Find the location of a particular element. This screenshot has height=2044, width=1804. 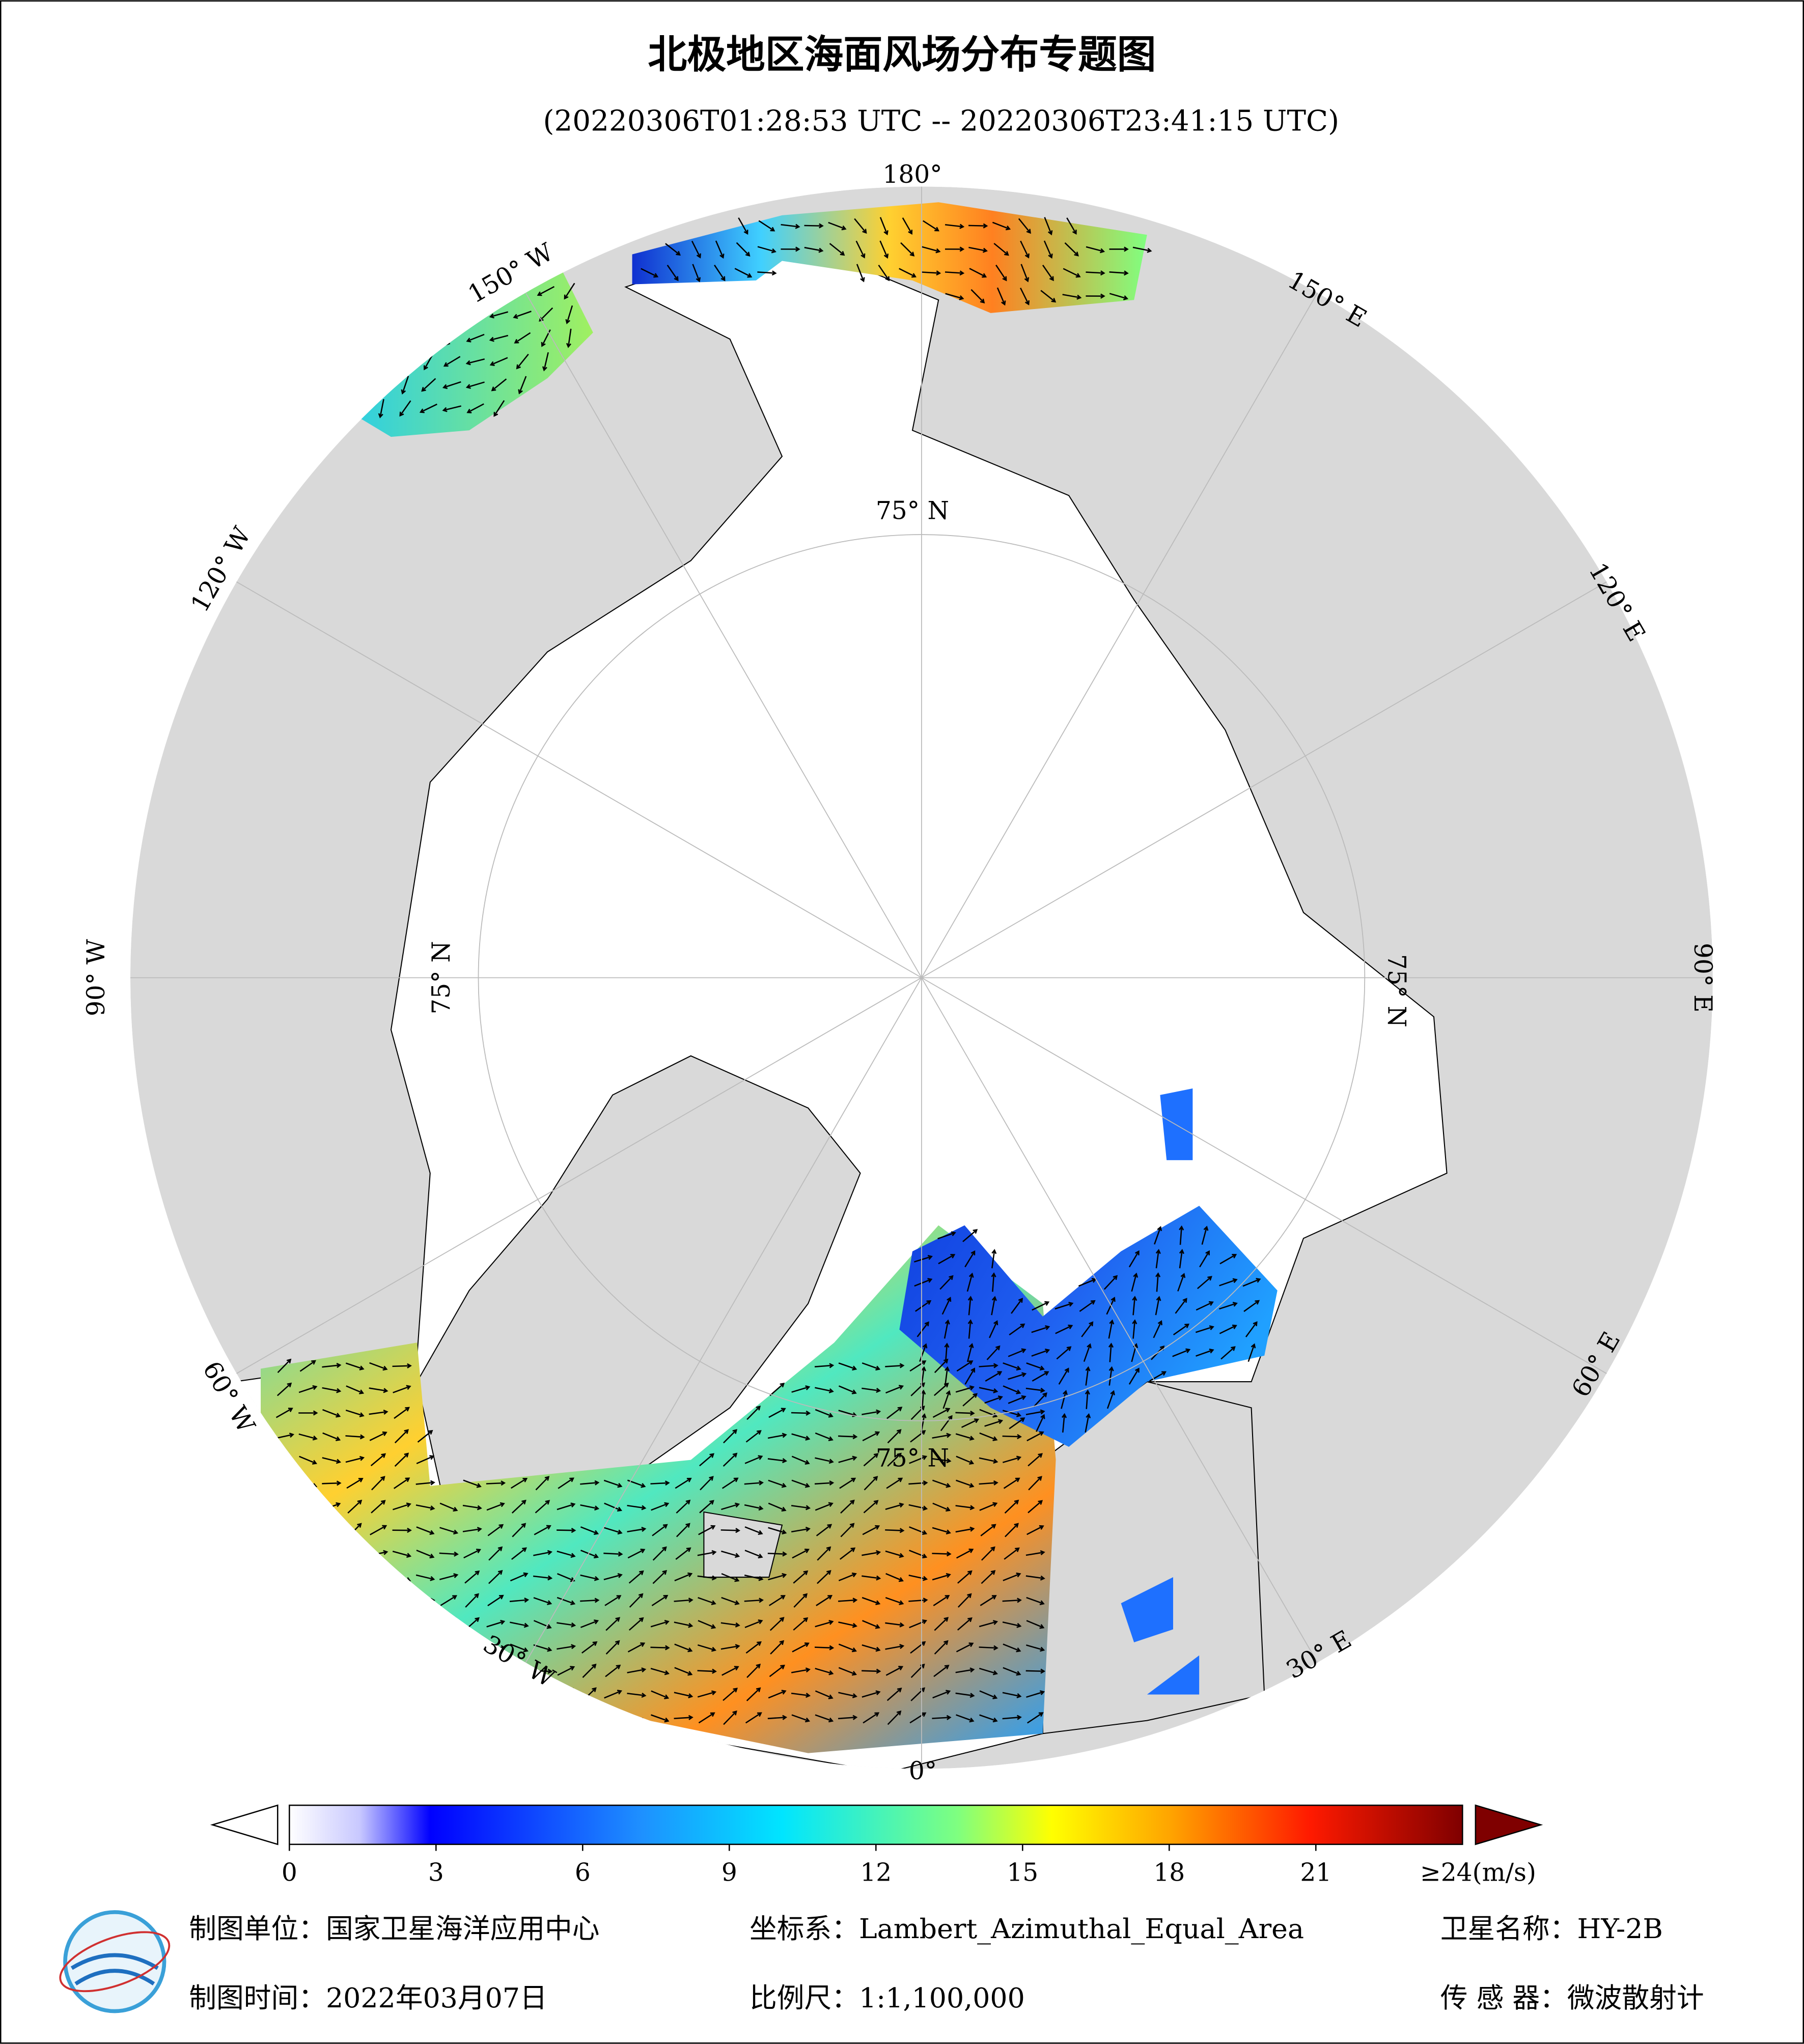

footer-scale: 比例尺：1:1,100,000 is located at coordinates (887, 1998).